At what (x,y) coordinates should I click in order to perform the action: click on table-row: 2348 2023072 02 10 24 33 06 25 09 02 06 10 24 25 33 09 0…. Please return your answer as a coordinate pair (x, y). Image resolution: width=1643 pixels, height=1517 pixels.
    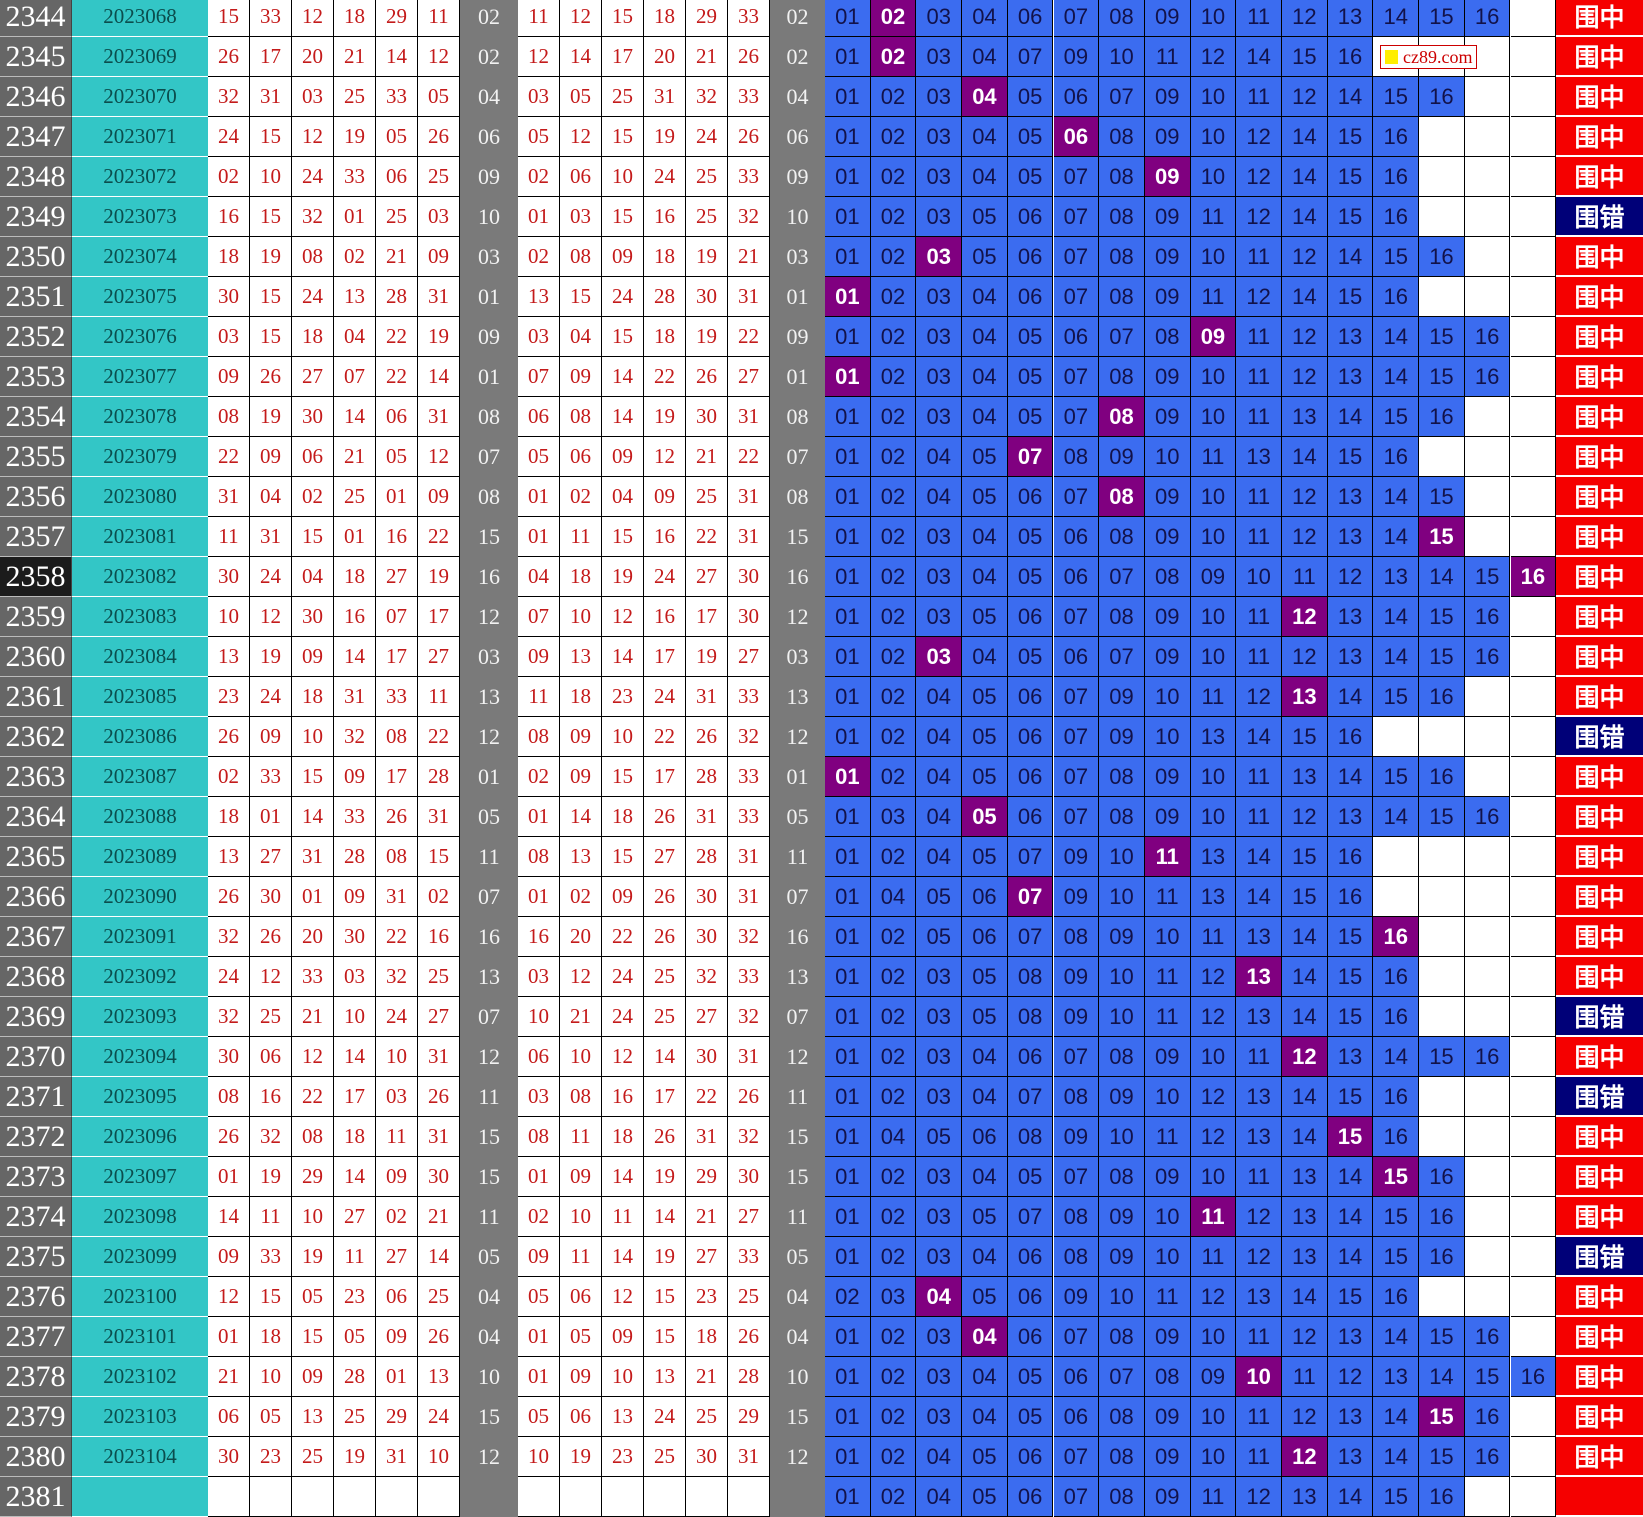
    Looking at the image, I should click on (821, 177).